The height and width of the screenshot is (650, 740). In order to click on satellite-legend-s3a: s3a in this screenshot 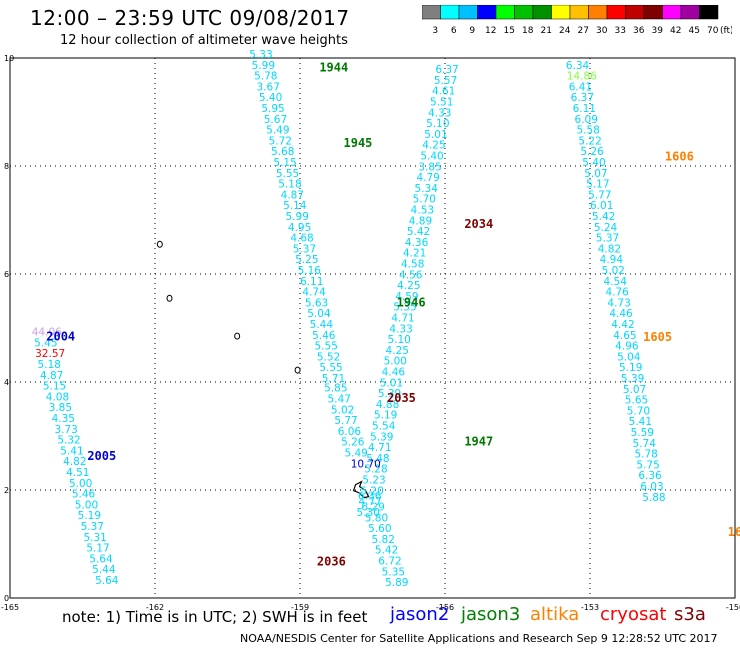, I will do `click(690, 614)`.